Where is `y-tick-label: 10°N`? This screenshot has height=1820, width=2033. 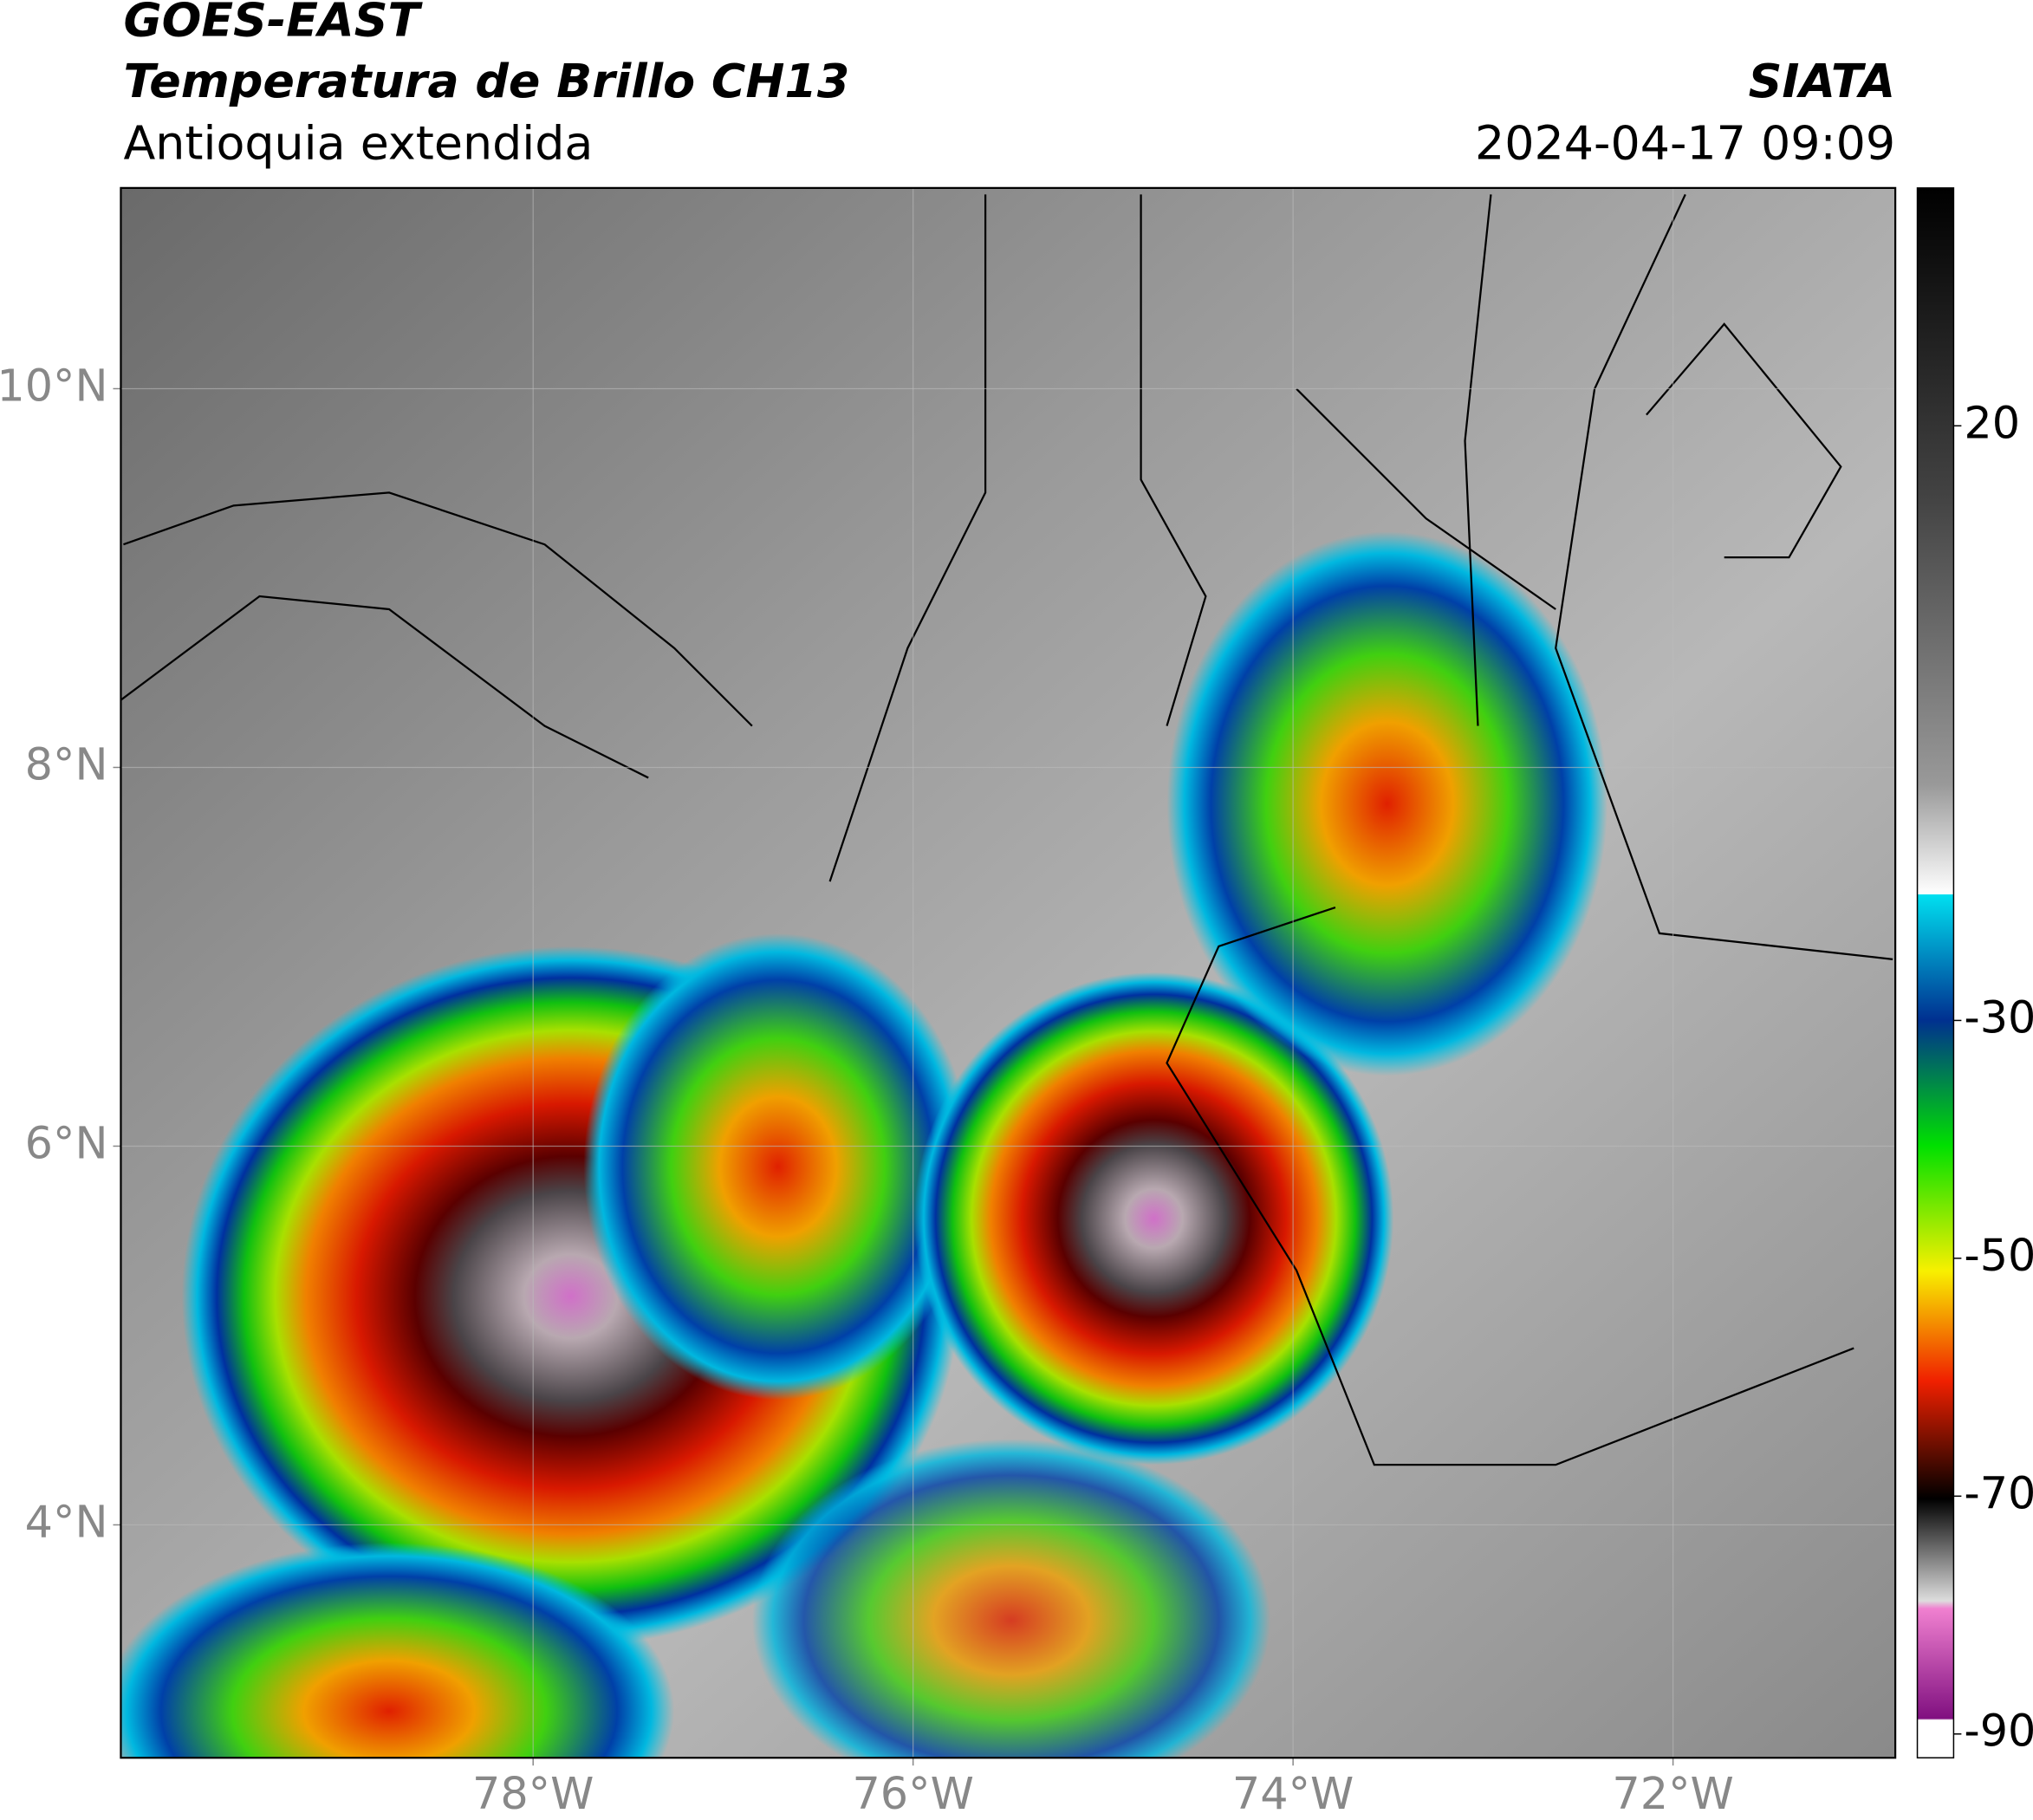
y-tick-label: 10°N is located at coordinates (53, 385).